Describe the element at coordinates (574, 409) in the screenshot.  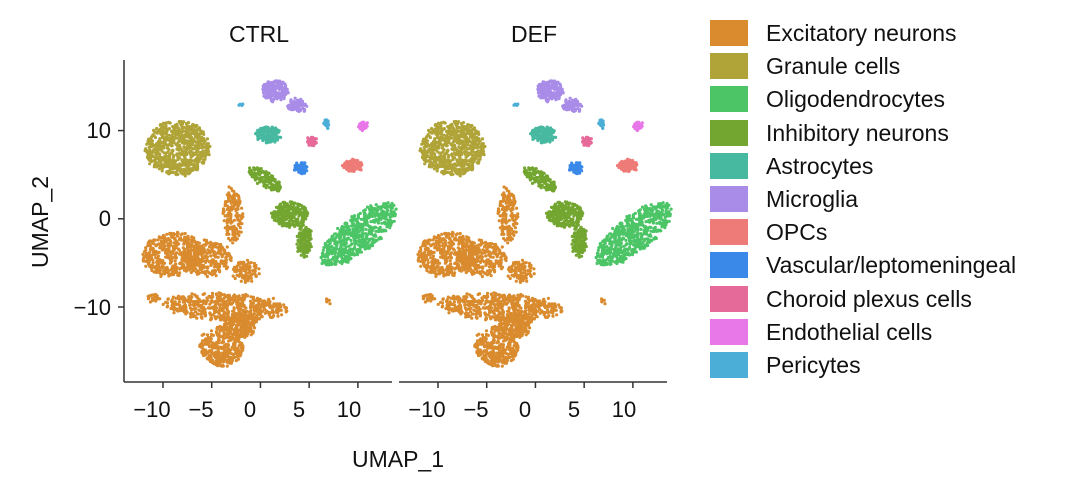
I see `x-tick-label-5: 5` at that location.